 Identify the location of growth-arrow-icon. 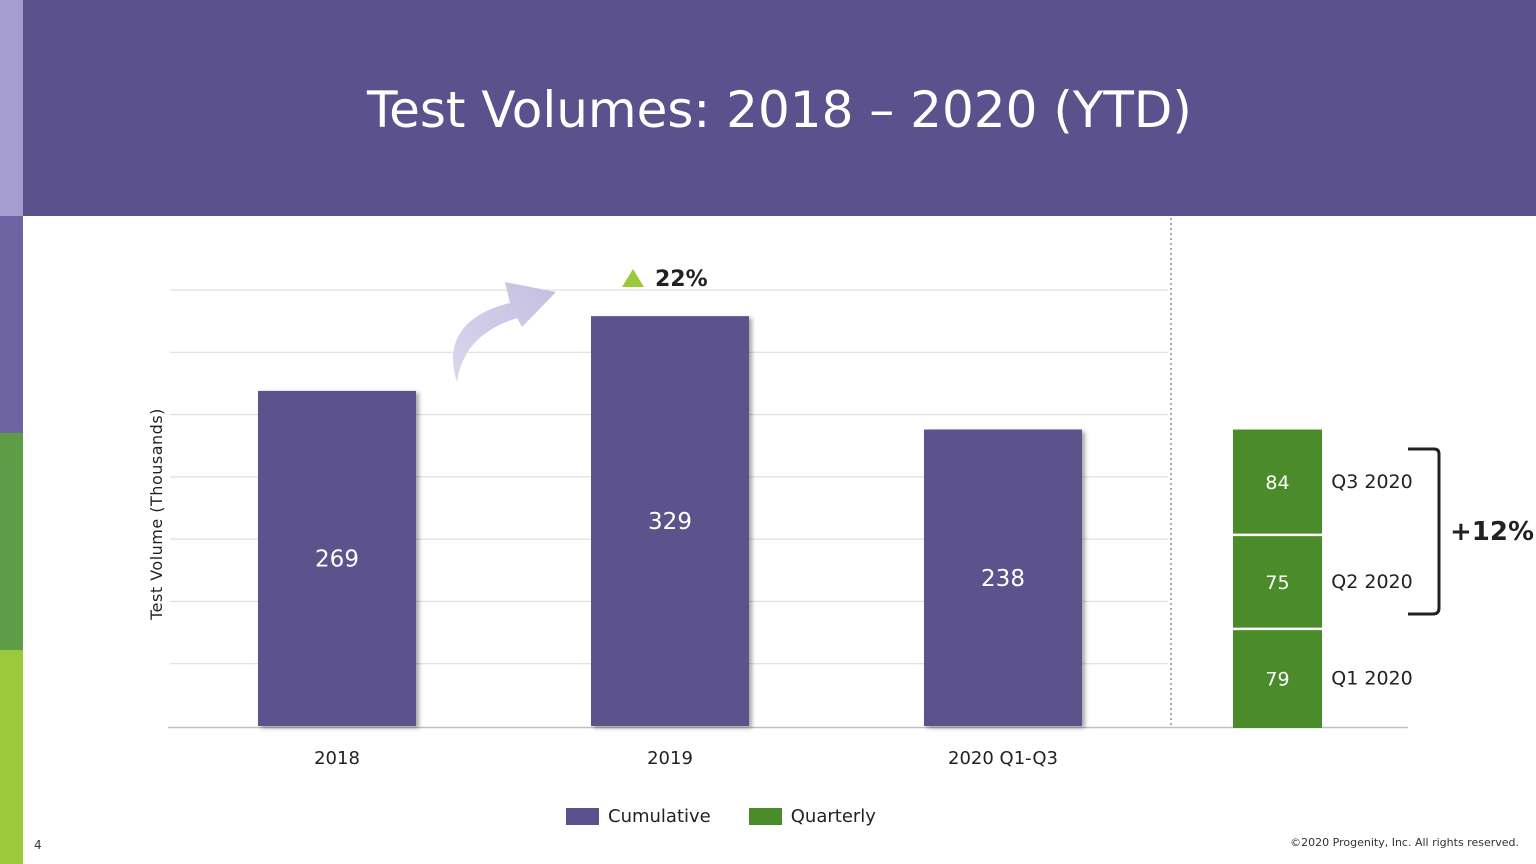
(504, 332).